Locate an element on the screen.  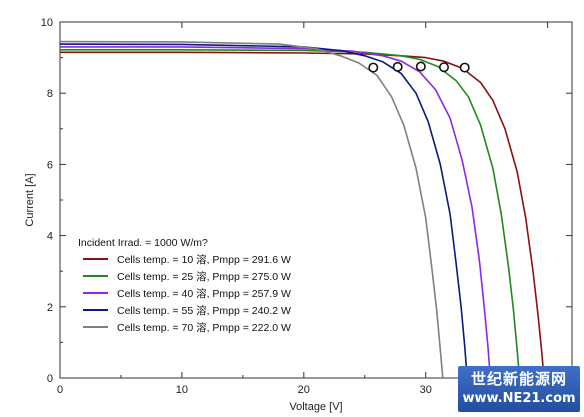
y-tick-label: 10 is located at coordinates (47, 23).